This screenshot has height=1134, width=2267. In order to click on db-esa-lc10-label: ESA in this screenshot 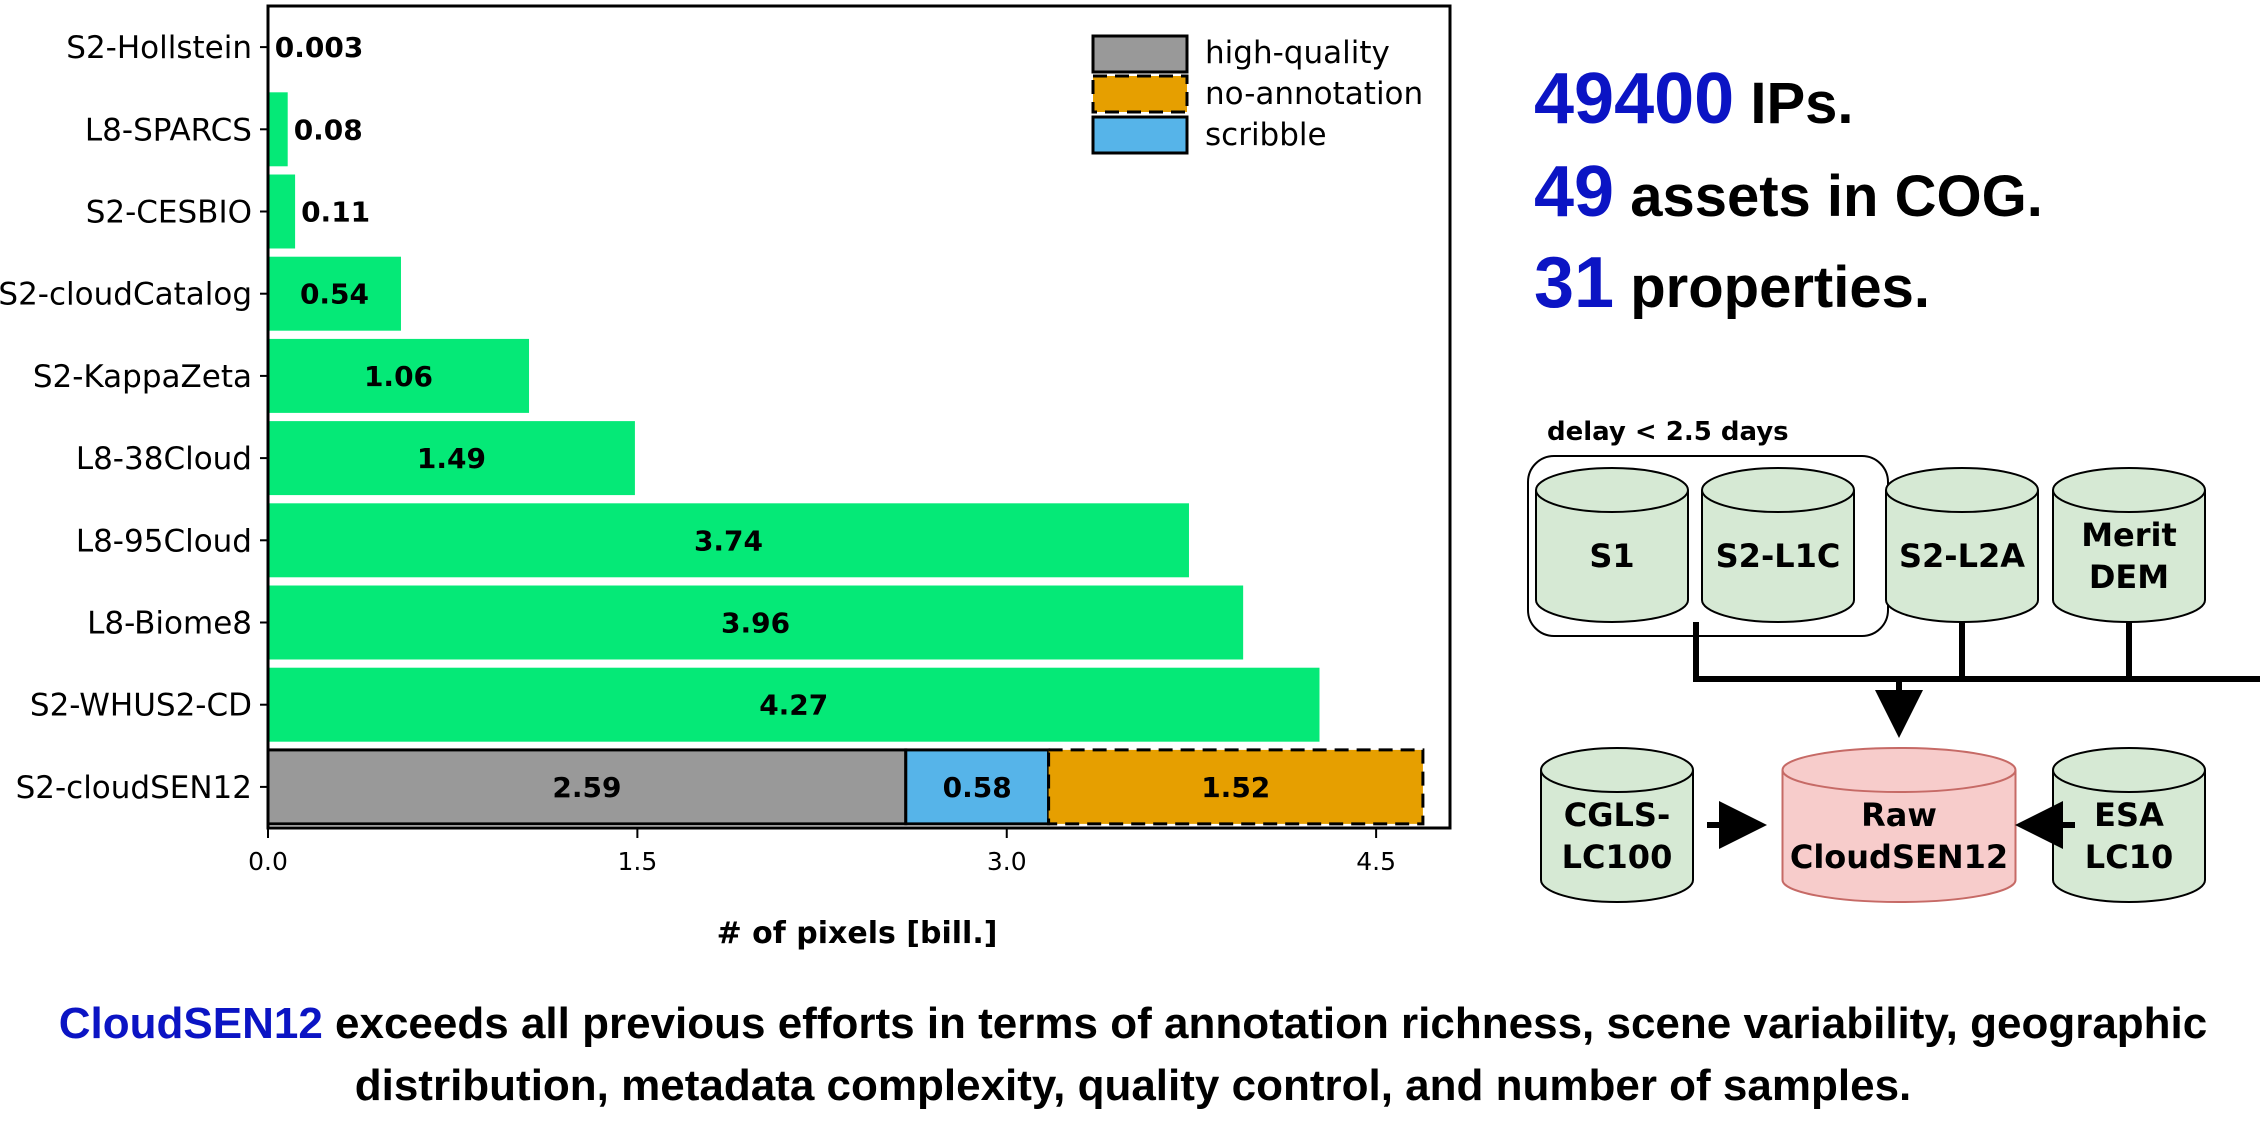, I will do `click(2129, 815)`.